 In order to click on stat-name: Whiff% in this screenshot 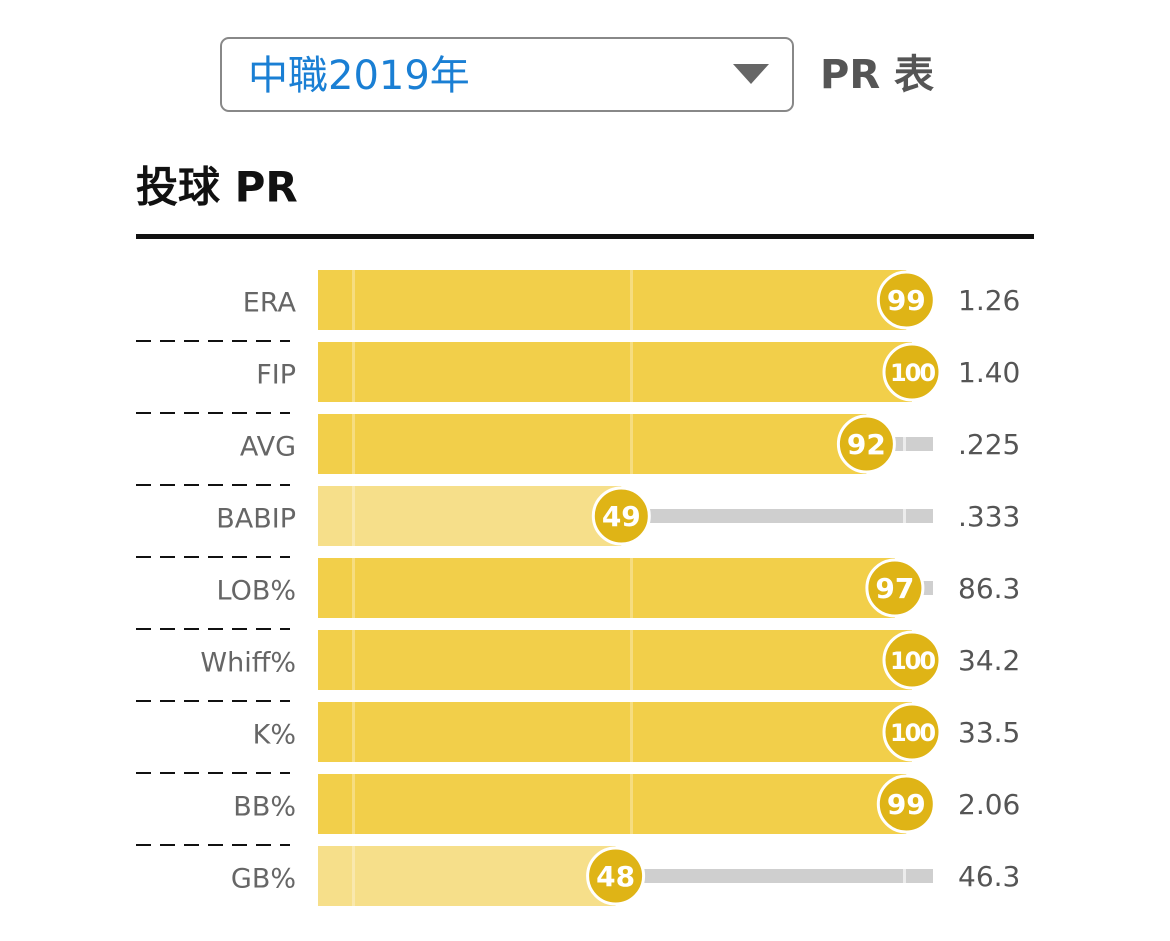, I will do `click(248, 663)`.